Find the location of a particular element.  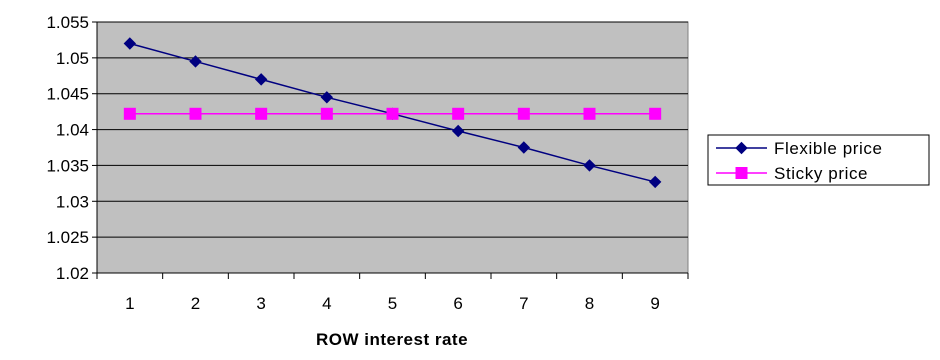

legend-sticky-price-label: Sticky price is located at coordinates (821, 173).